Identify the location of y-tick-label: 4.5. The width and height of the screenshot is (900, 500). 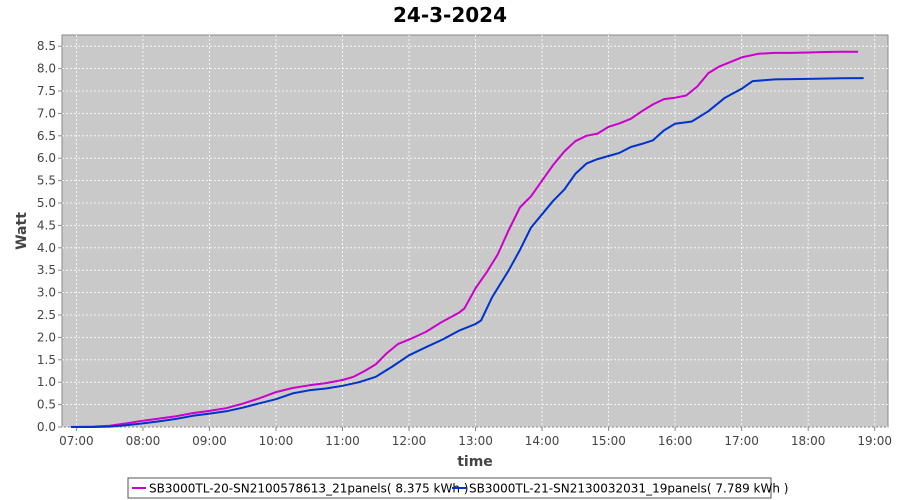
(46, 225).